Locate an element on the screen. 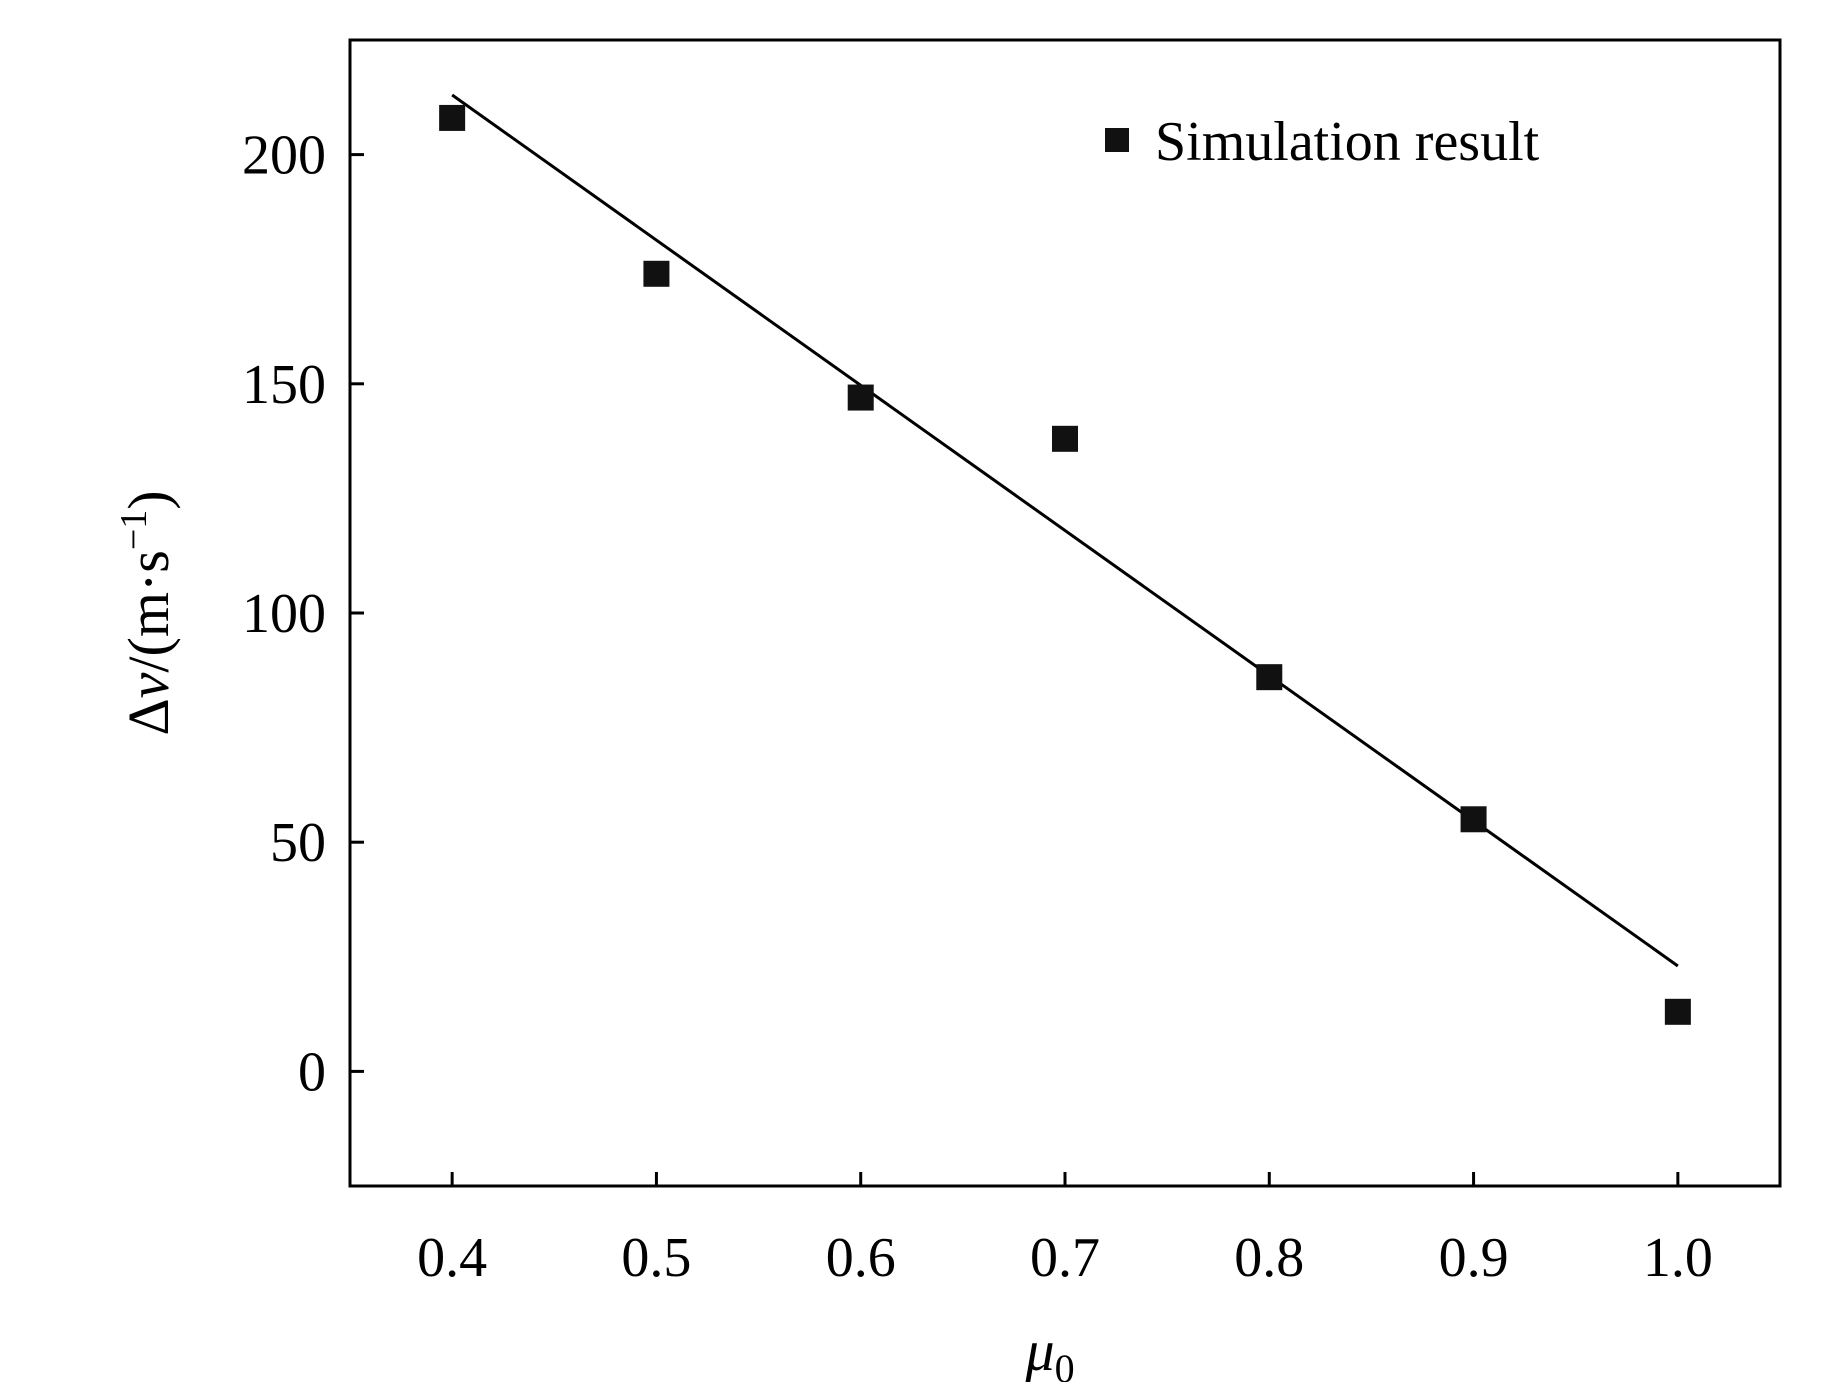 The height and width of the screenshot is (1382, 1843). y-tick-label: 150 is located at coordinates (284, 385).